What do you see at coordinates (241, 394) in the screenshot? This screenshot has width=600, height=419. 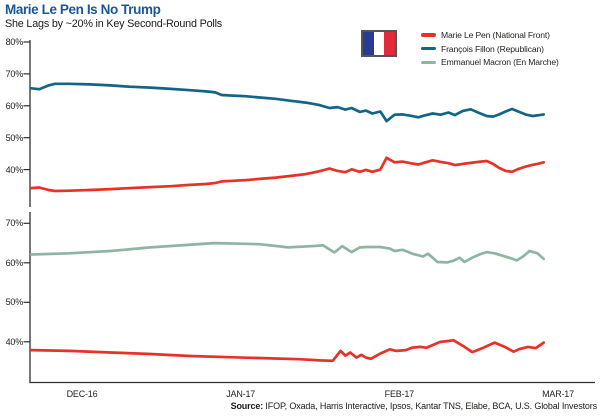 I see `x-tick-label: JAN-17` at bounding box center [241, 394].